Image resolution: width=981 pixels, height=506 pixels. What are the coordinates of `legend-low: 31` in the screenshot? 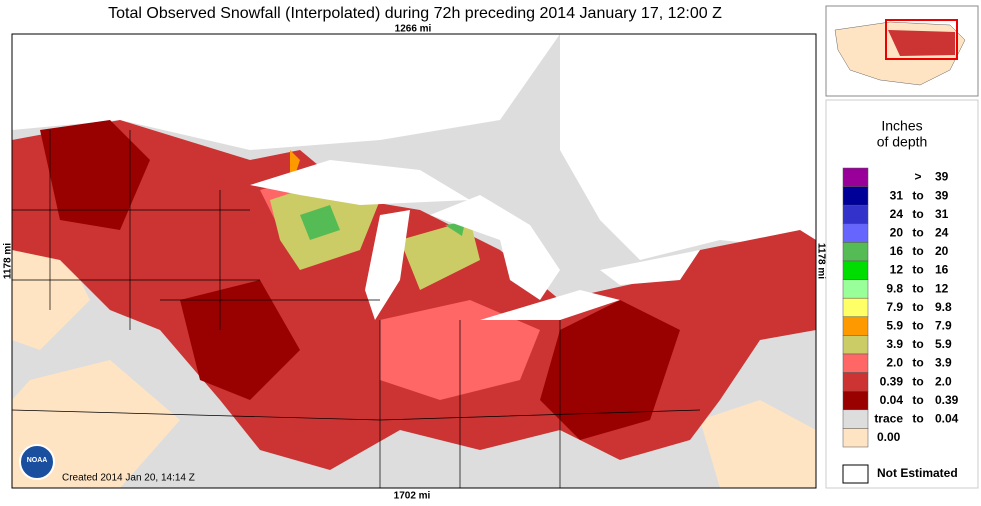 It's located at (897, 195).